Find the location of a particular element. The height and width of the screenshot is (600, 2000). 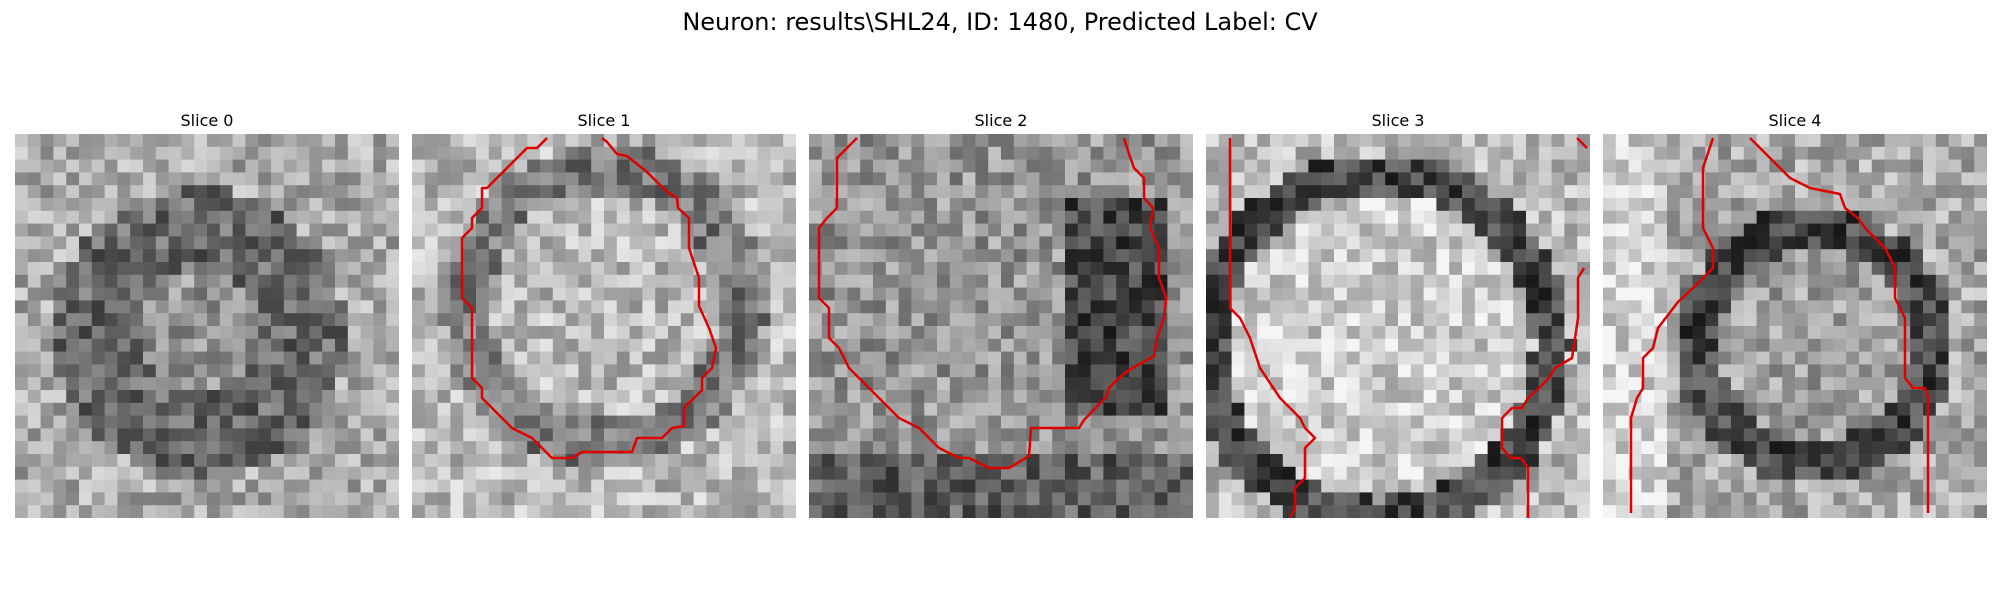

slice-panel-1: Slice 1 is located at coordinates (604, 314).